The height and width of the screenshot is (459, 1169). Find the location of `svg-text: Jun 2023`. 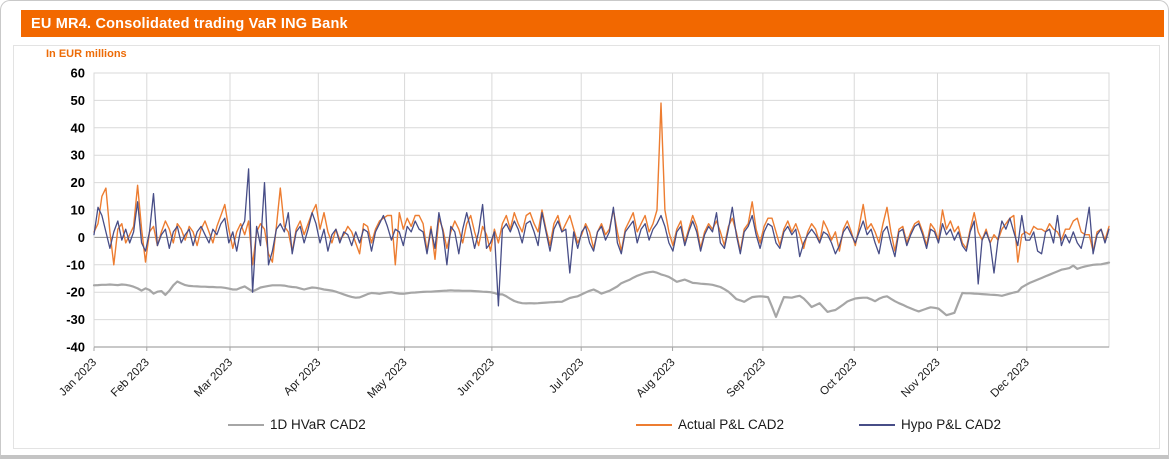

svg-text: Jun 2023 is located at coordinates (476, 378).